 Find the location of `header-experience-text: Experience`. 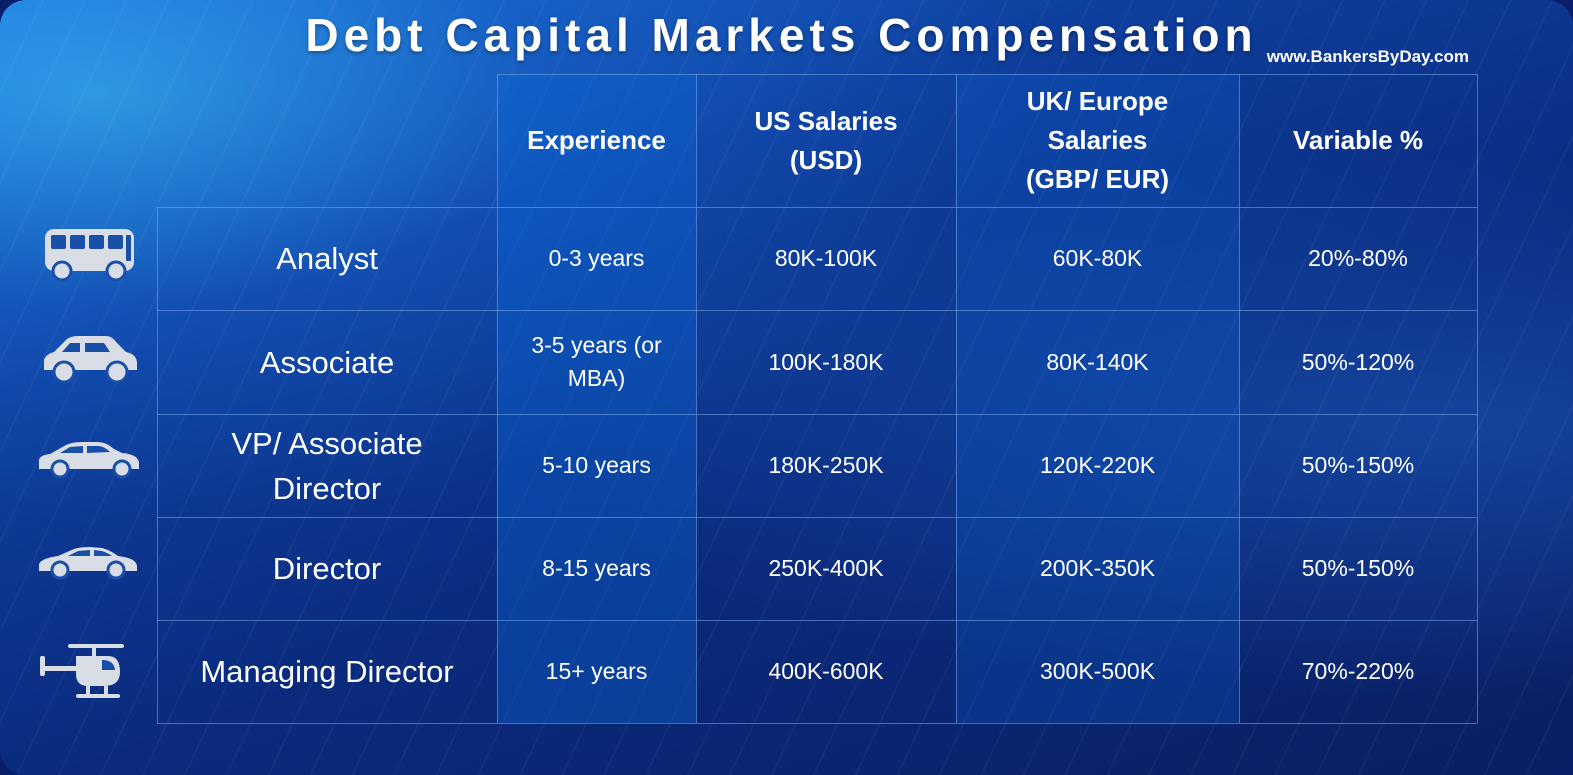

header-experience-text: Experience is located at coordinates (596, 140).